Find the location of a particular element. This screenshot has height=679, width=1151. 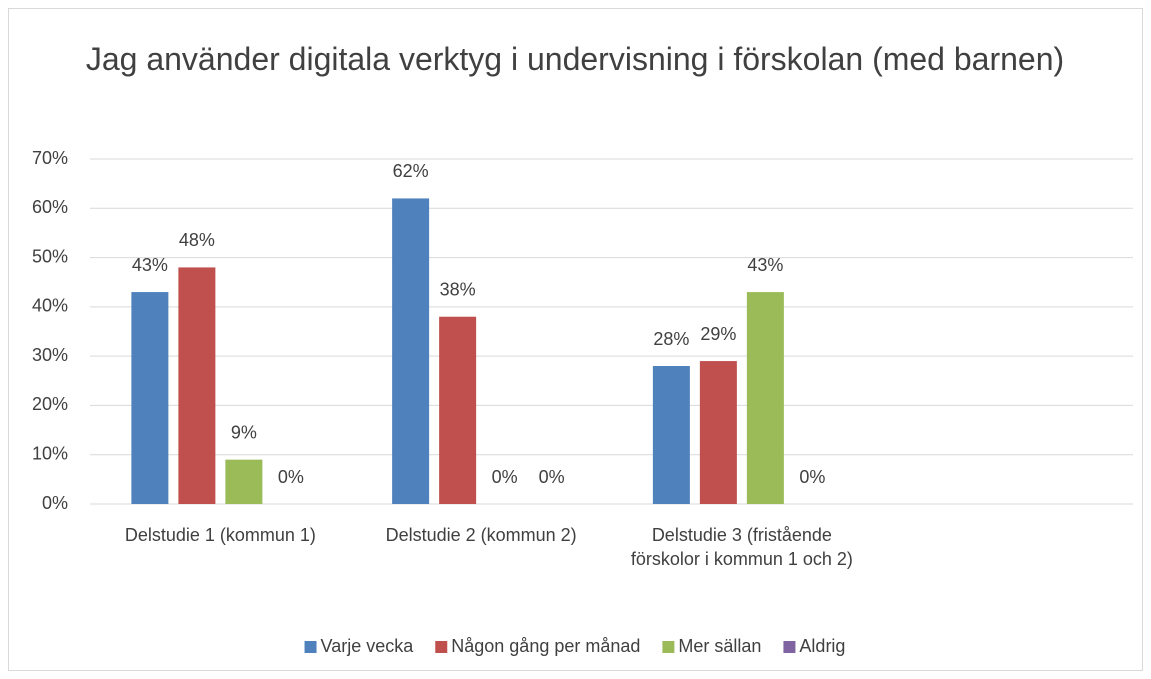

data-label: 48% is located at coordinates (197, 240).